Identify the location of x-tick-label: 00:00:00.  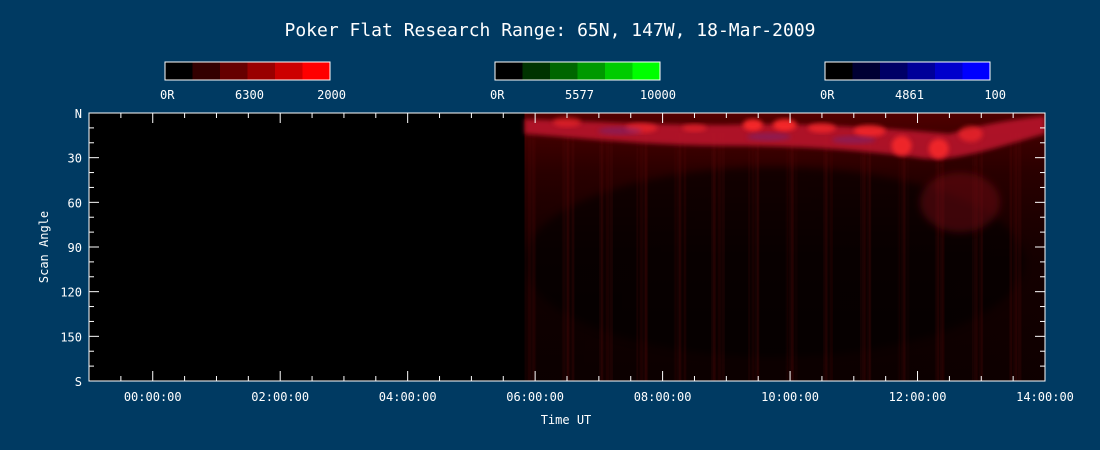
(153, 397).